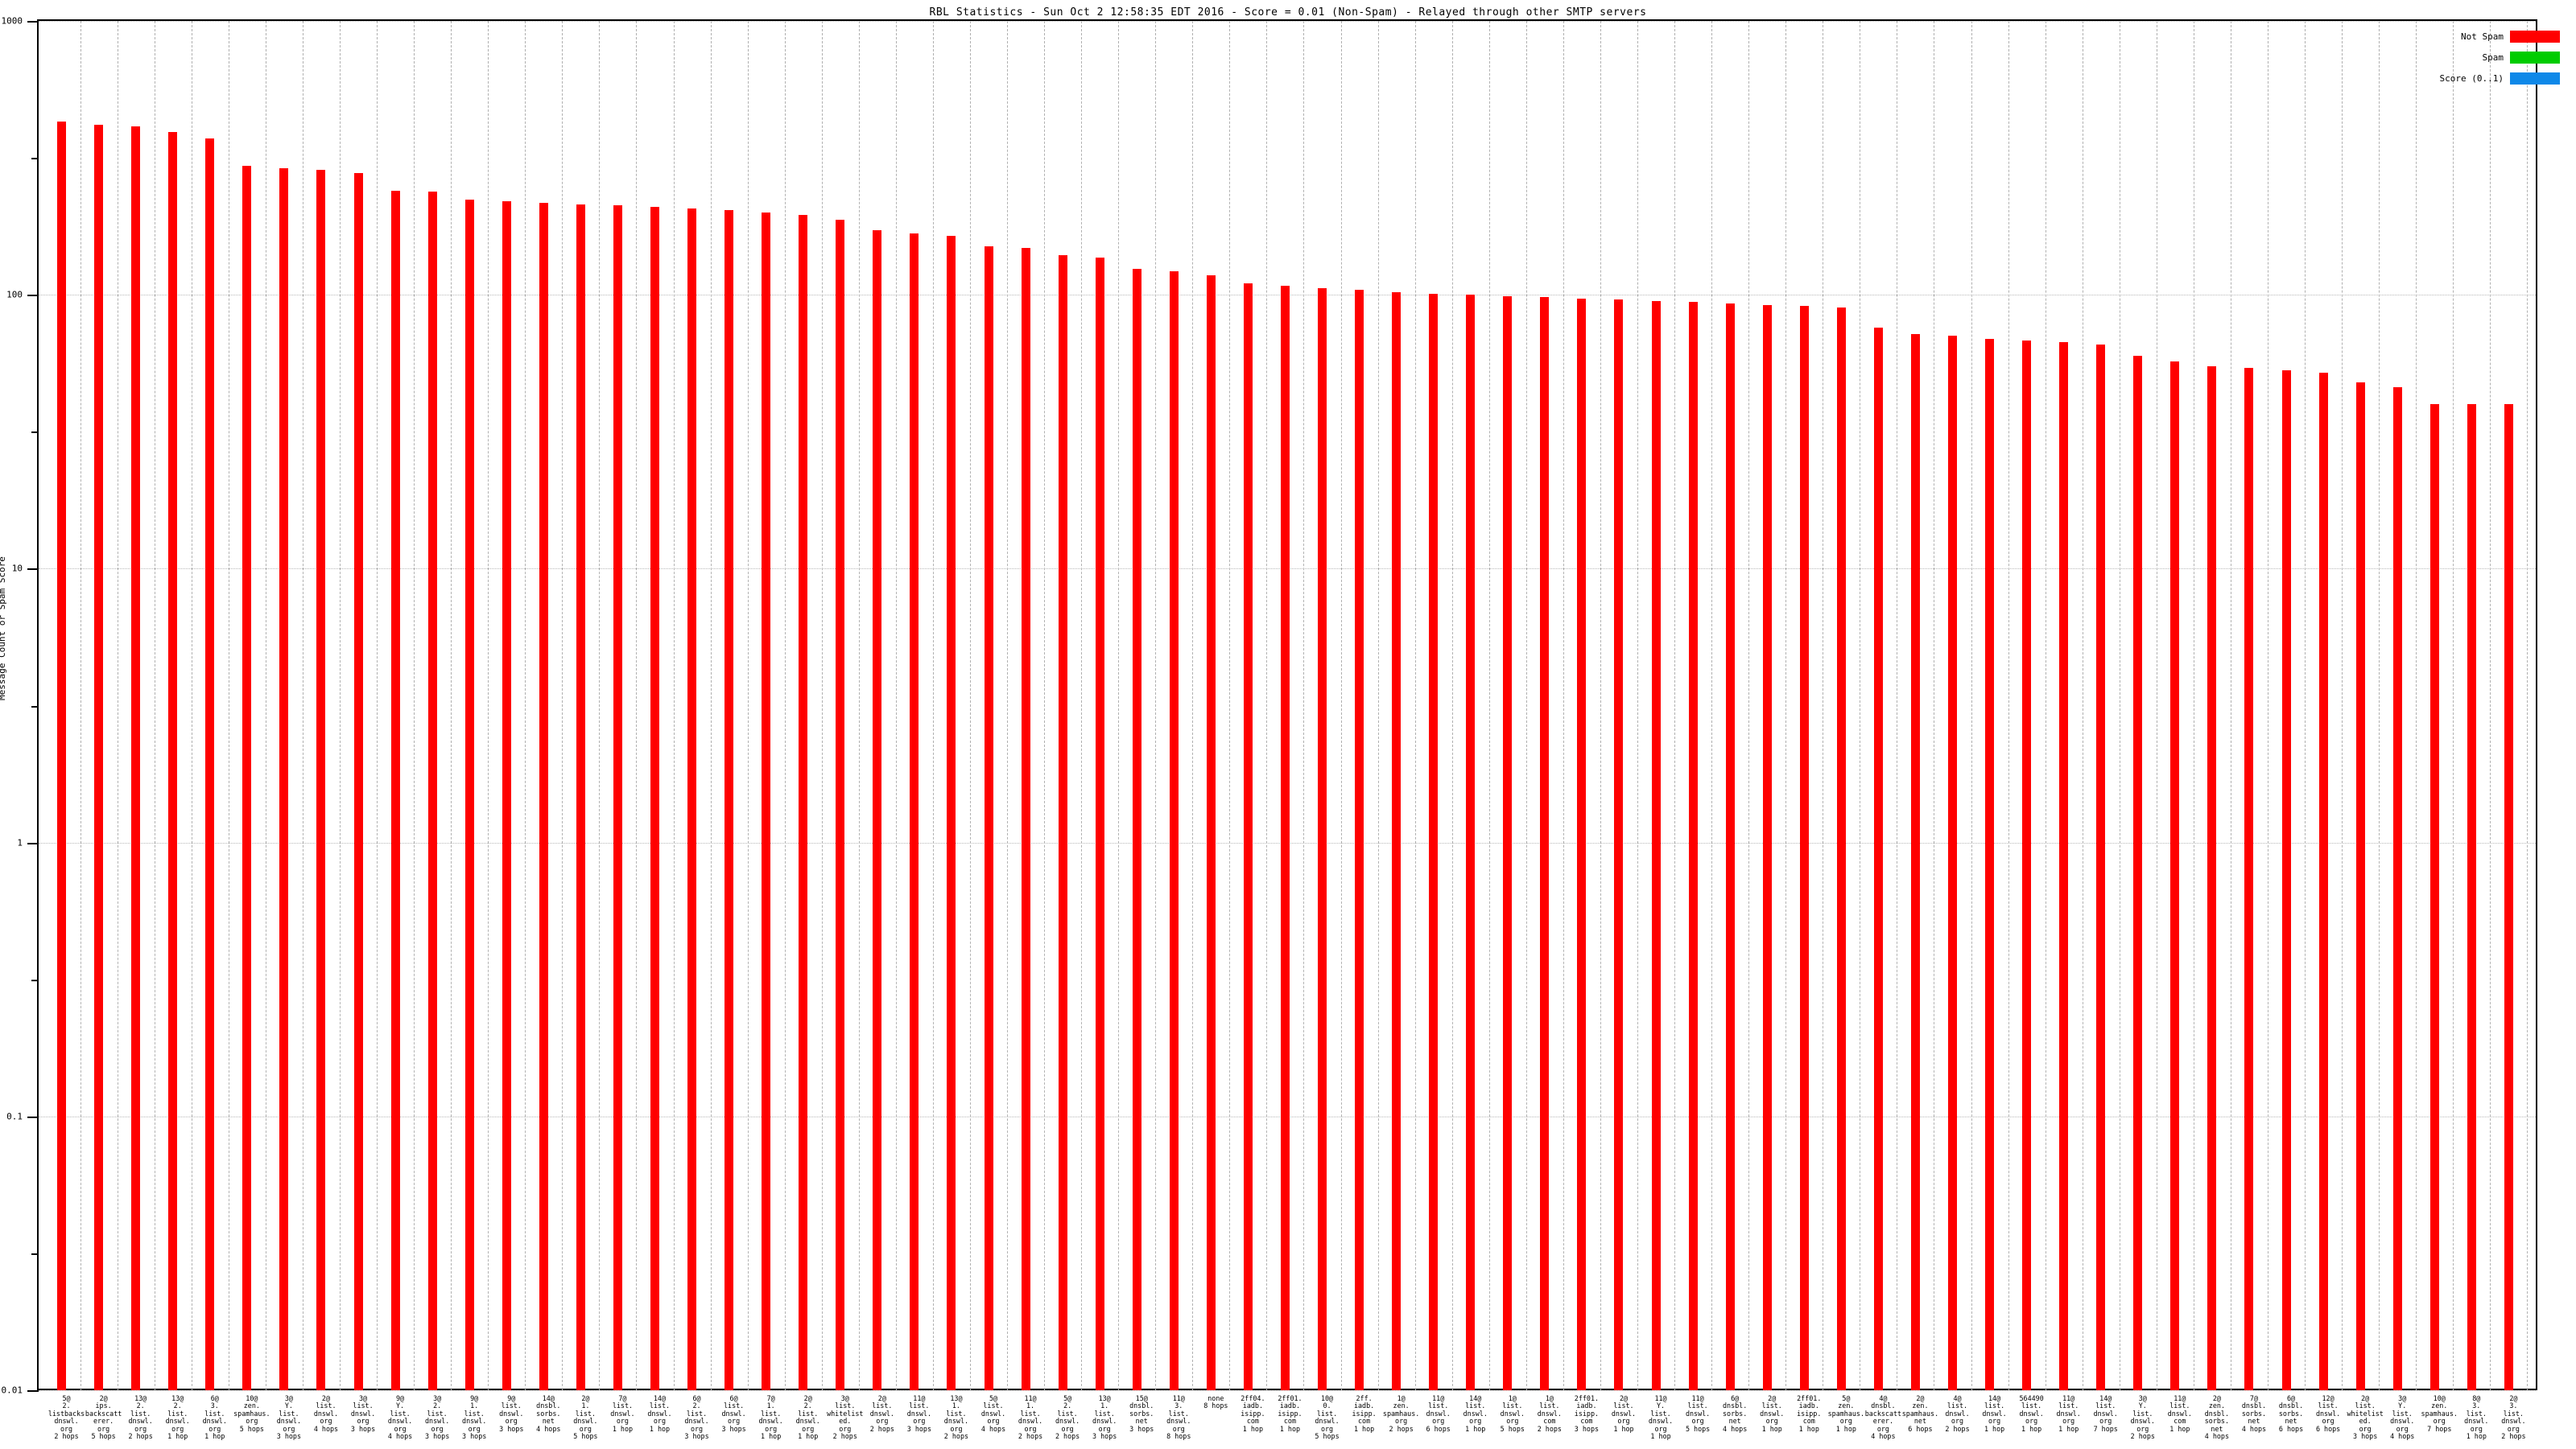 Image resolution: width=2576 pixels, height=1449 pixels. What do you see at coordinates (326, 1413) in the screenshot?
I see `x-axis-tick-label: 2@ list. dnswl. org 4 hops` at bounding box center [326, 1413].